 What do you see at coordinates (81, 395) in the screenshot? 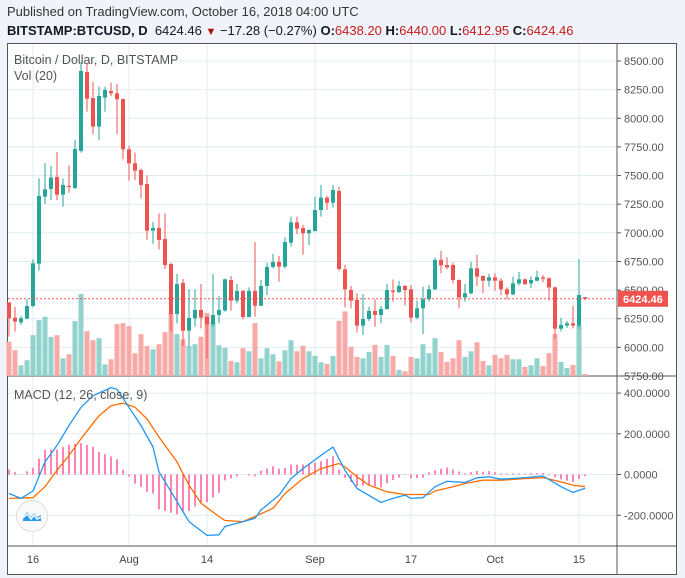
I see `macd-title: MACD (12, 26, close, 9)` at bounding box center [81, 395].